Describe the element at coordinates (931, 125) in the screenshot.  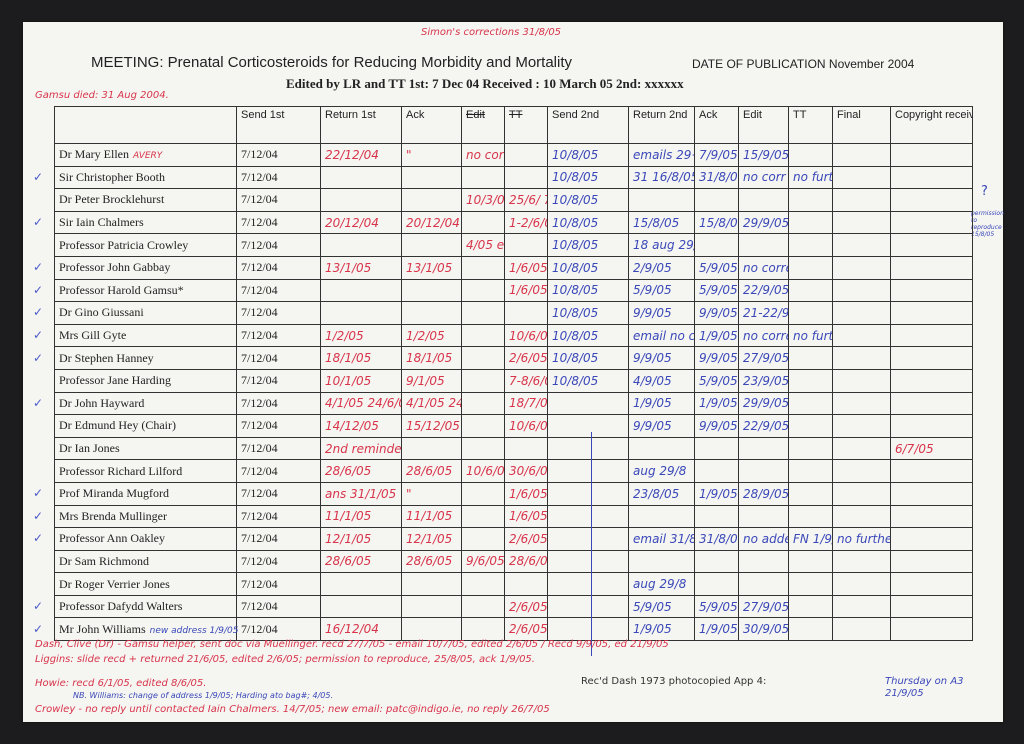
I see `column-header-12: Copyright received` at that location.